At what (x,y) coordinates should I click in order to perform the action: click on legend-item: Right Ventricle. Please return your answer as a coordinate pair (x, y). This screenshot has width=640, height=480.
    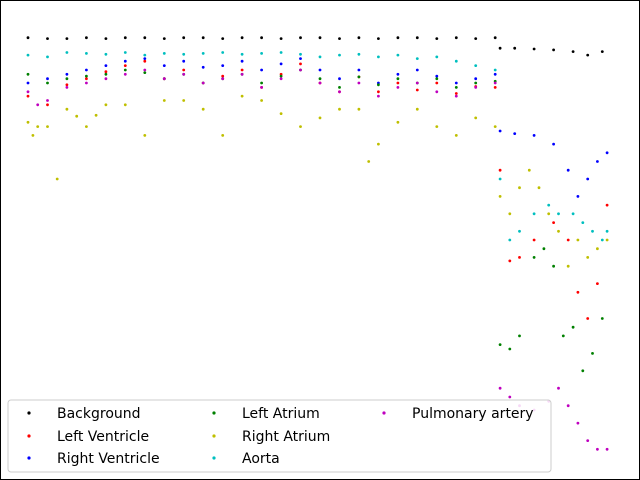
    Looking at the image, I should click on (93, 459).